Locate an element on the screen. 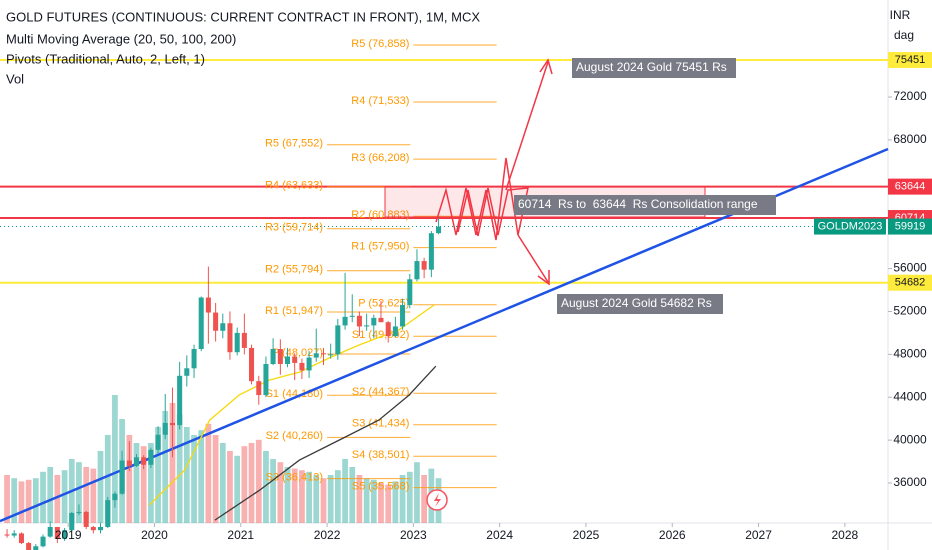 The image size is (932, 550). arrow-down is located at coordinates (533, 258).